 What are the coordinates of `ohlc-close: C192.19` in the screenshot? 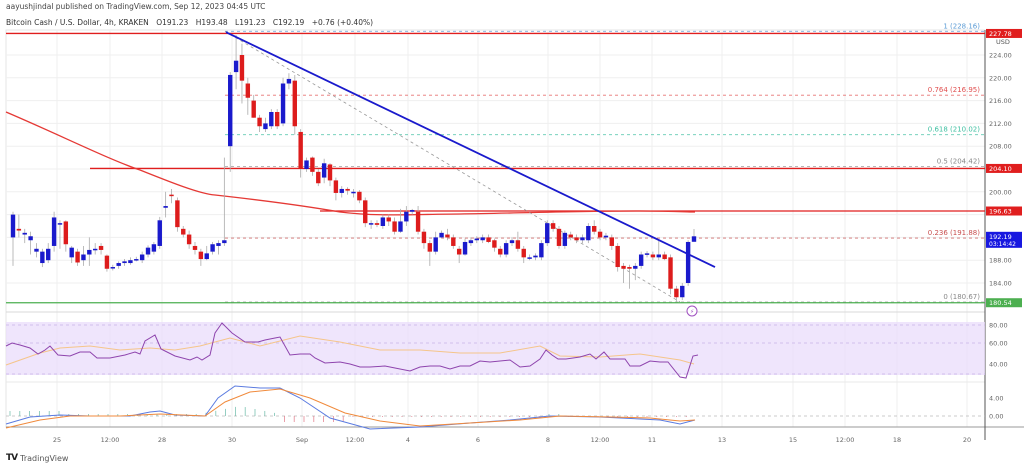 It's located at (288, 22).